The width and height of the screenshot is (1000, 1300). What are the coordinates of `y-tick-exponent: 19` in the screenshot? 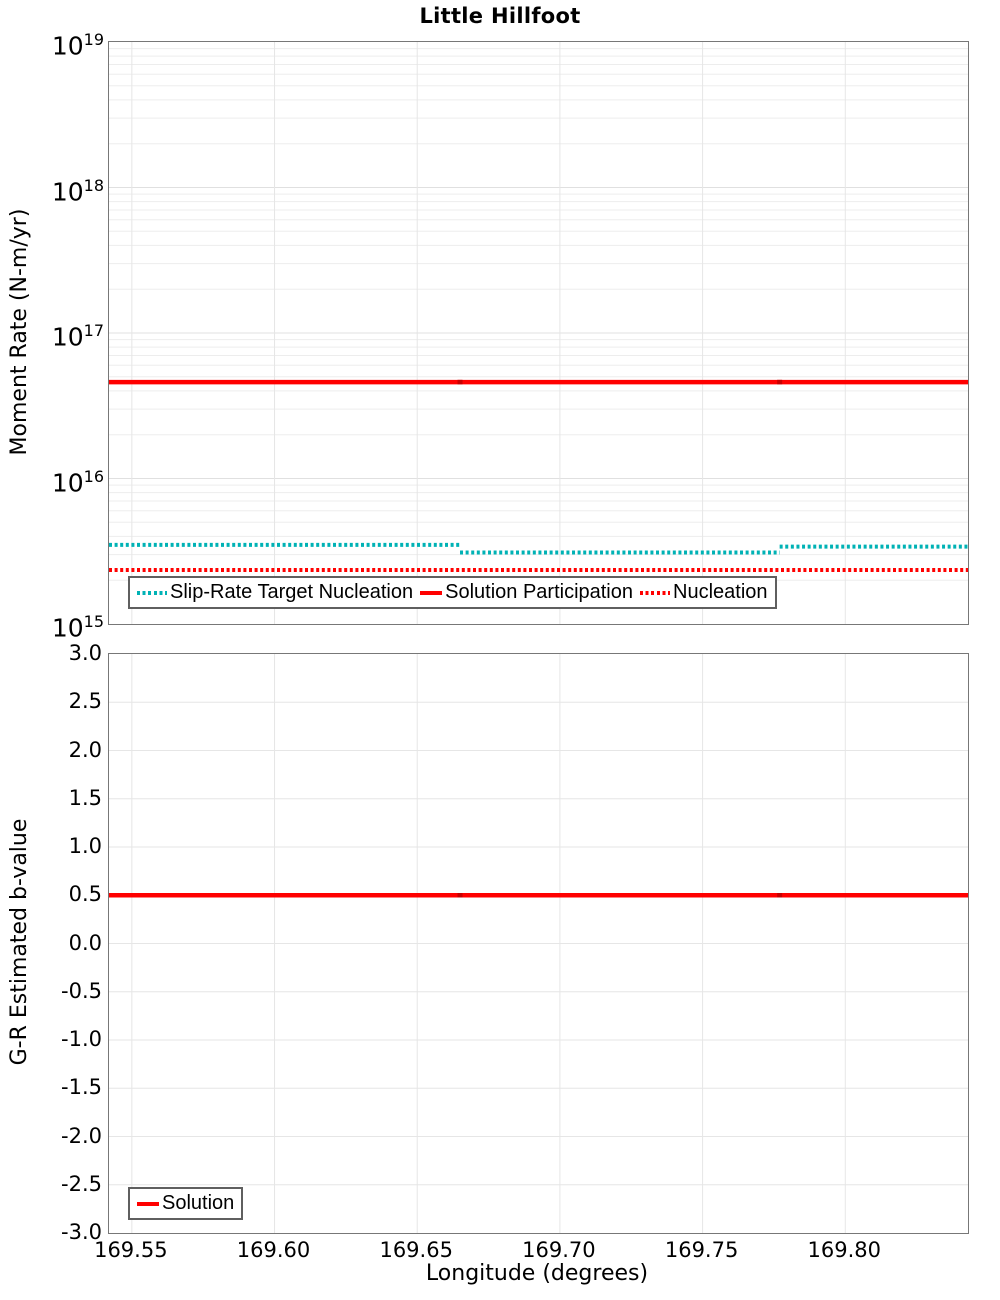 It's located at (93, 39).